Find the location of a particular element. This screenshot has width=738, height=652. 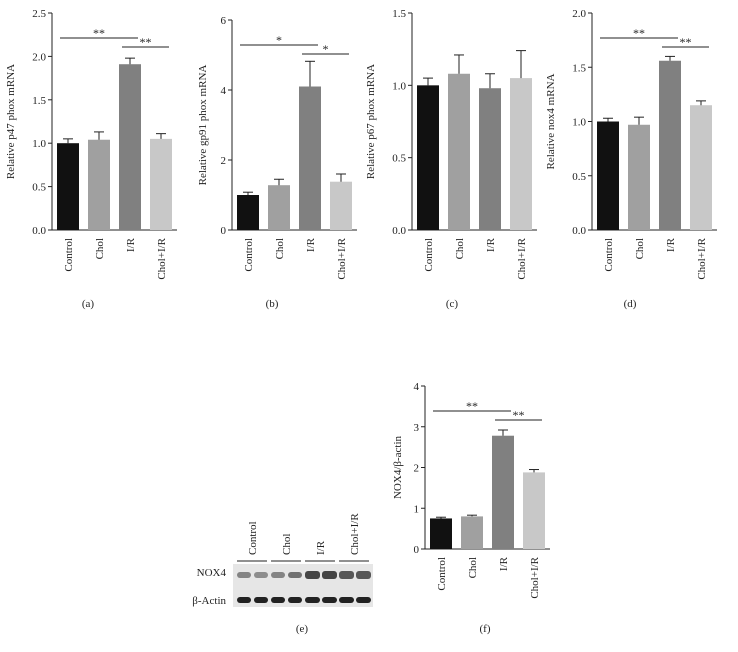

y-axis-label: NOX4/β-actin is located at coordinates (398, 467).